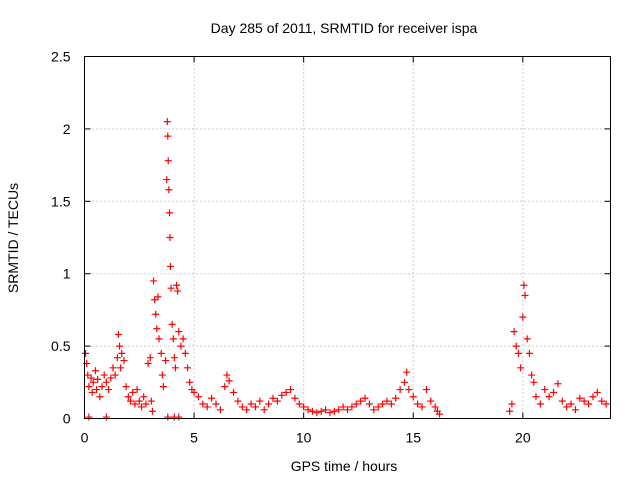  What do you see at coordinates (67, 129) in the screenshot?
I see `y-tick-label: 2` at bounding box center [67, 129].